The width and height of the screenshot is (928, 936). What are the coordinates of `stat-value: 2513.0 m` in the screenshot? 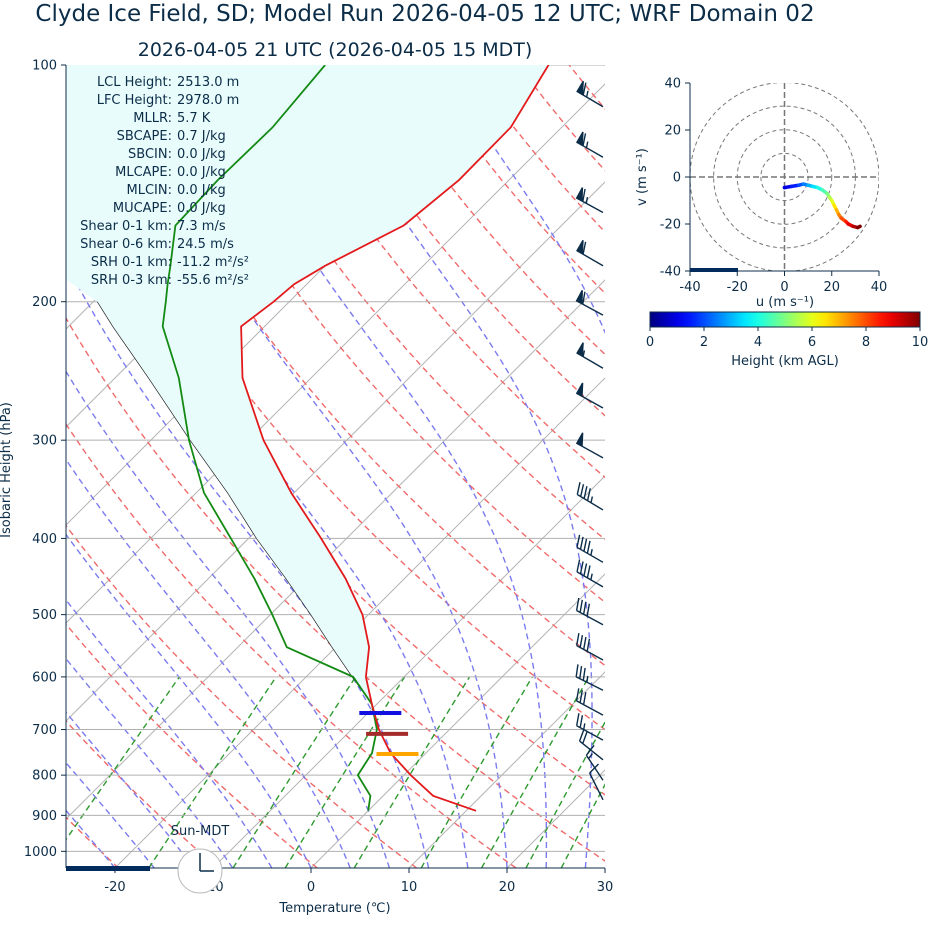 It's located at (208, 82).